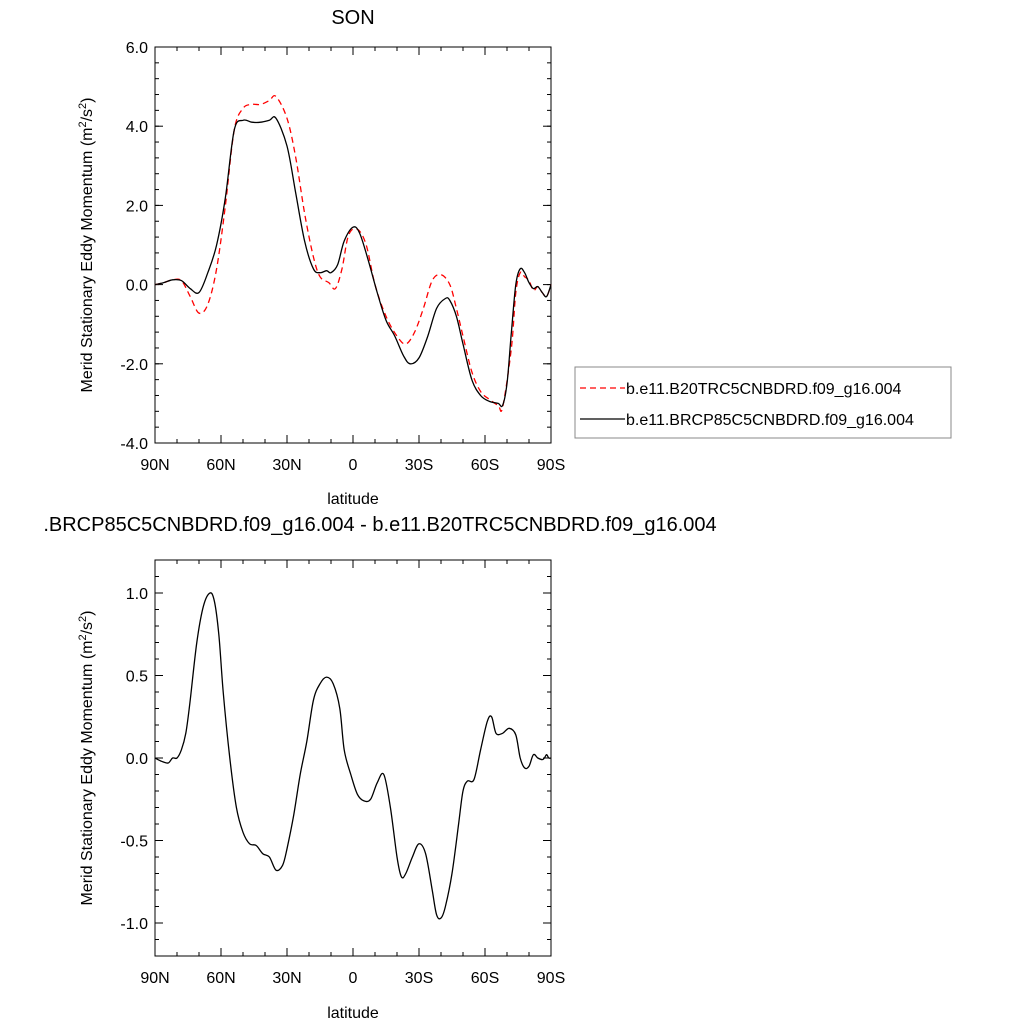 The width and height of the screenshot is (1024, 1024). I want to click on legend-label-historical: b.e11.B20TRC5CNBDRD.f09_g16.004, so click(764, 389).